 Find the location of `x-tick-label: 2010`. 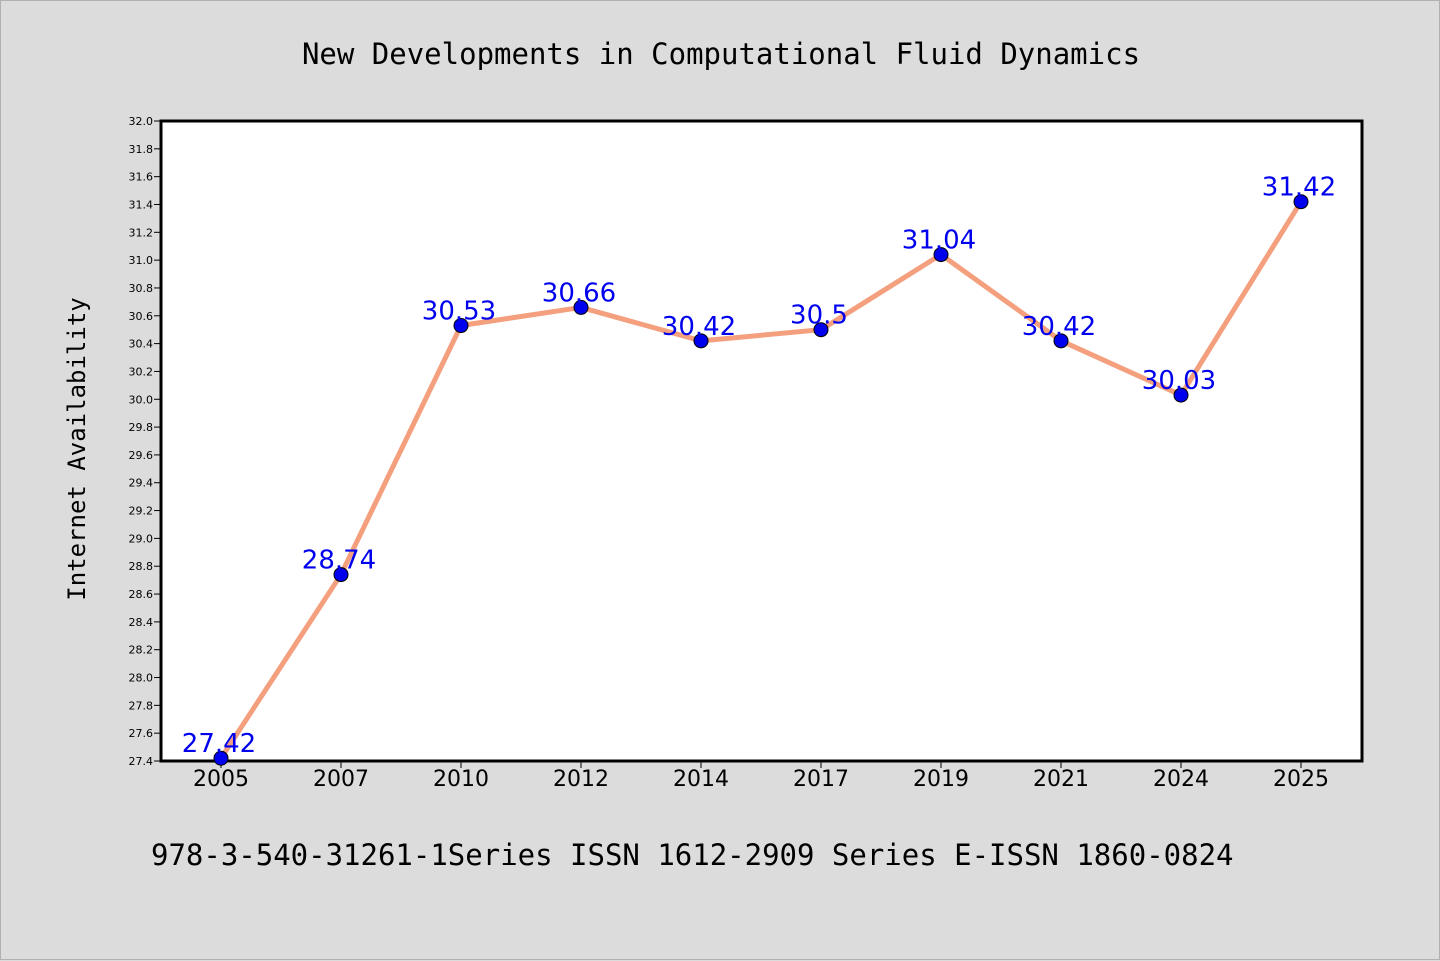

x-tick-label: 2010 is located at coordinates (461, 779).